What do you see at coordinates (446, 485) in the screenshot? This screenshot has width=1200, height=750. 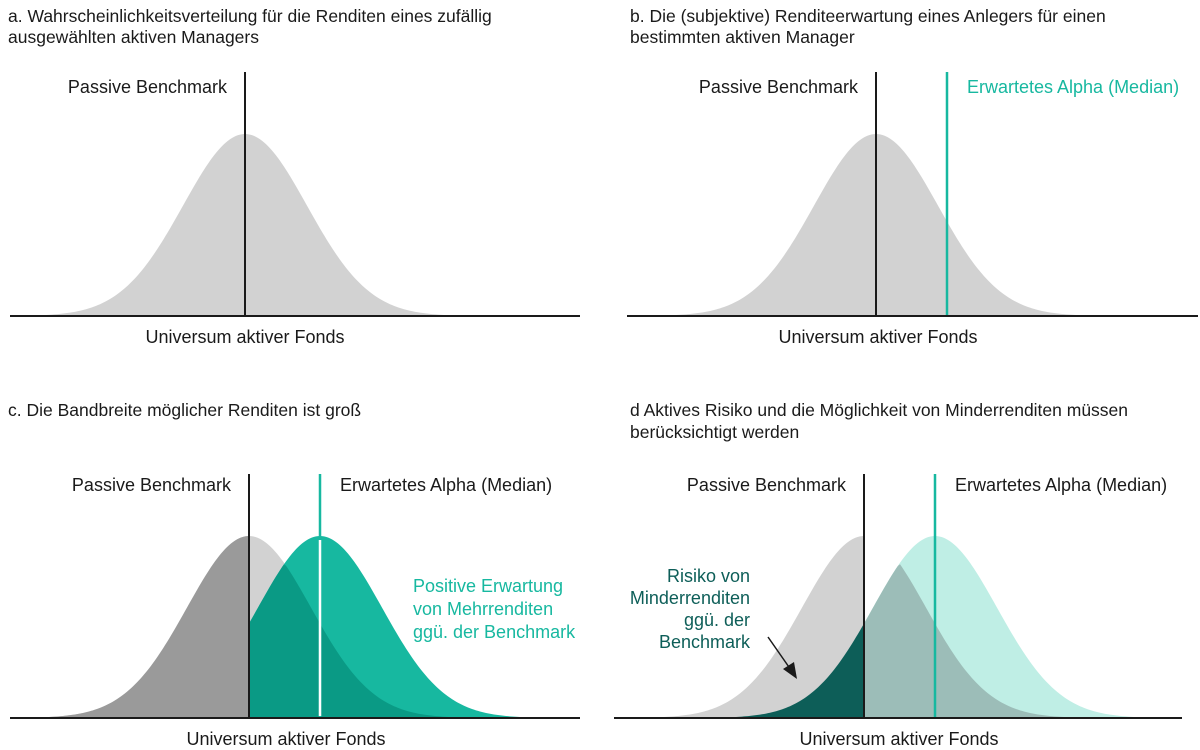 I see `panel-c-alpha-label: Erwartetes Alpha (Median)` at bounding box center [446, 485].